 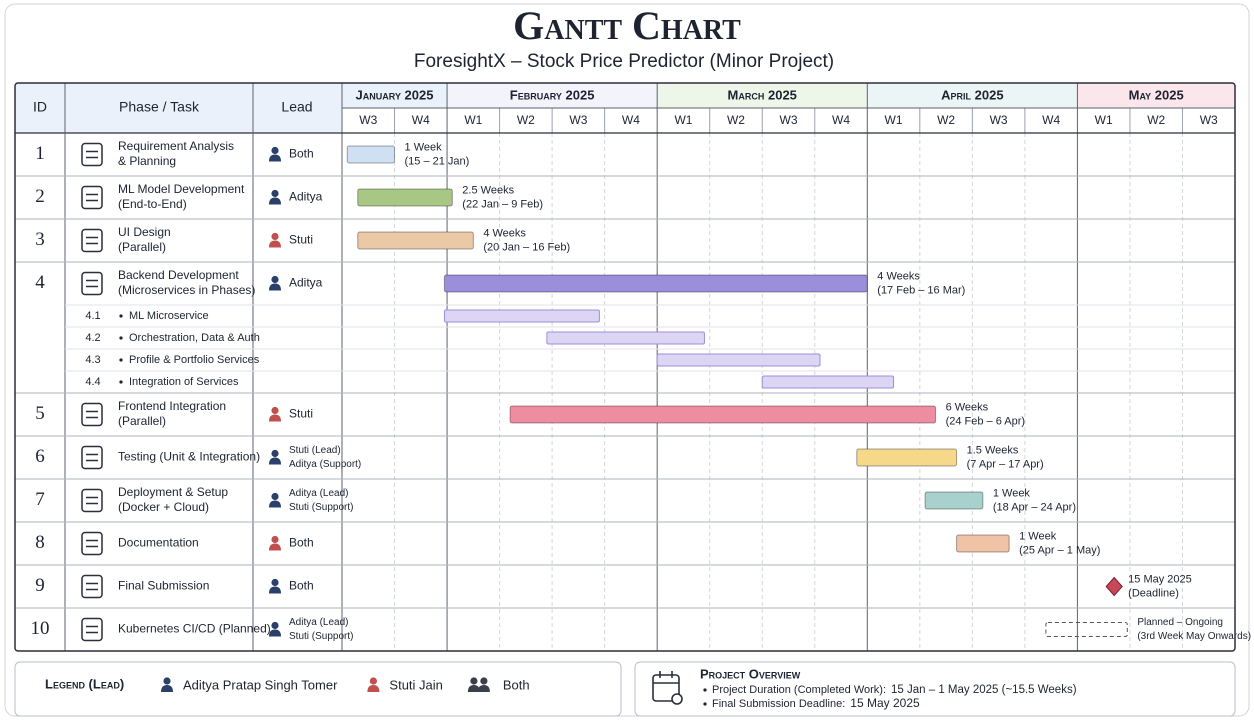 I want to click on lead-name: Aditya (Support), so click(x=325, y=464).